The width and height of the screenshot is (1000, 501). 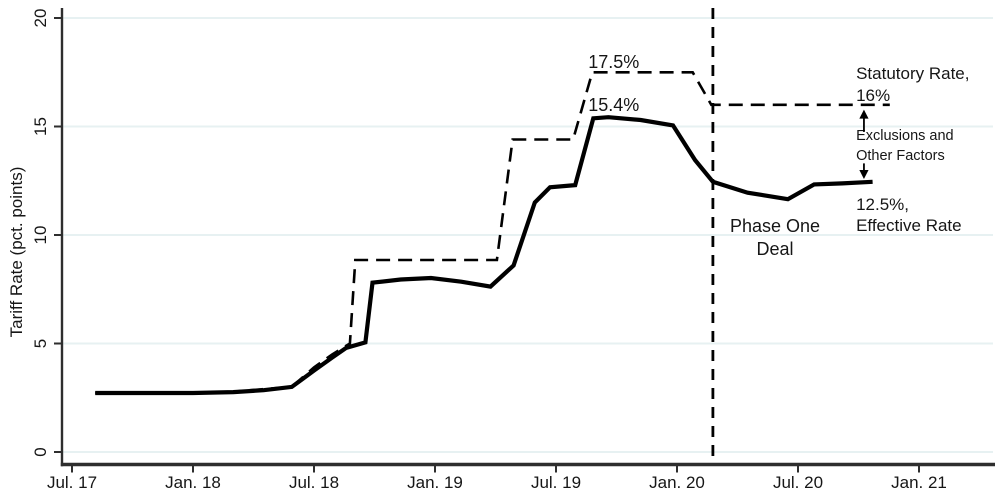 What do you see at coordinates (40, 126) in the screenshot?
I see `y-tick-label-15: 15` at bounding box center [40, 126].